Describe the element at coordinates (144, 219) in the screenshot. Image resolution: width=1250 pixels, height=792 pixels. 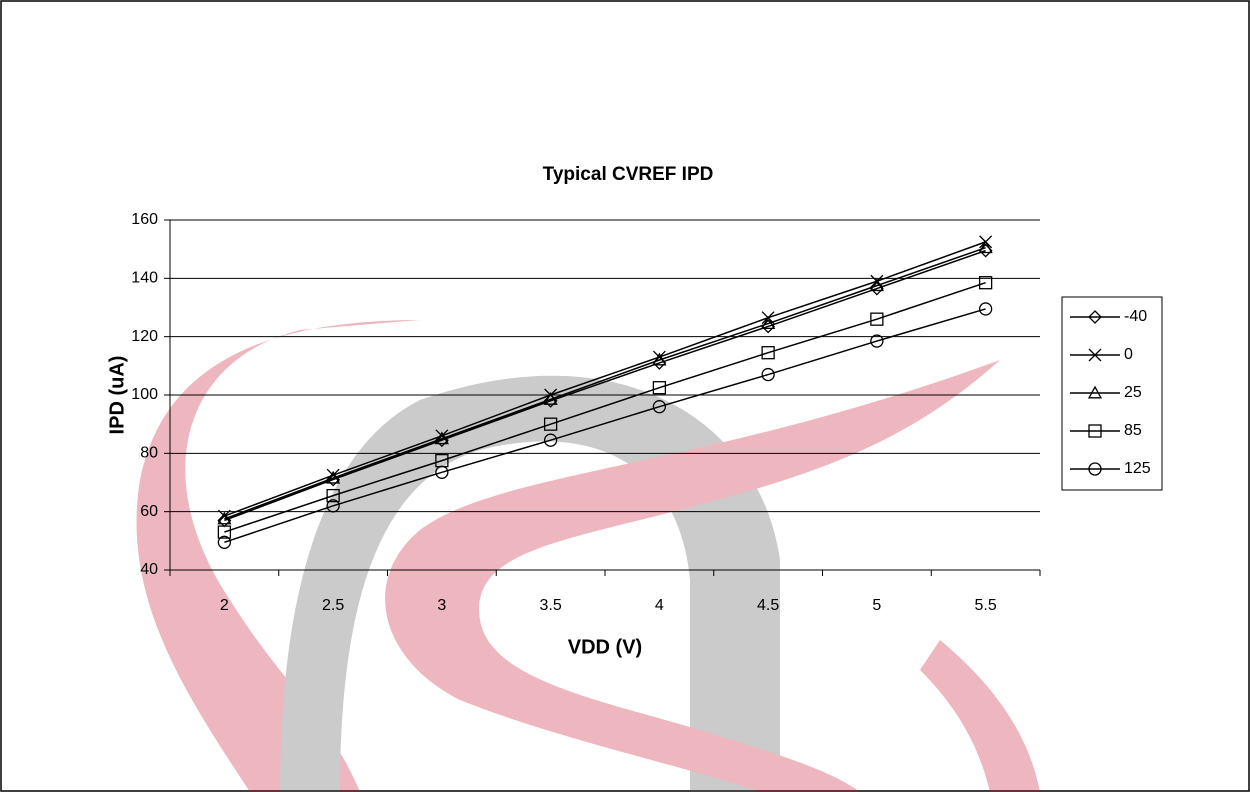
I see `y-tick-label: 160` at that location.